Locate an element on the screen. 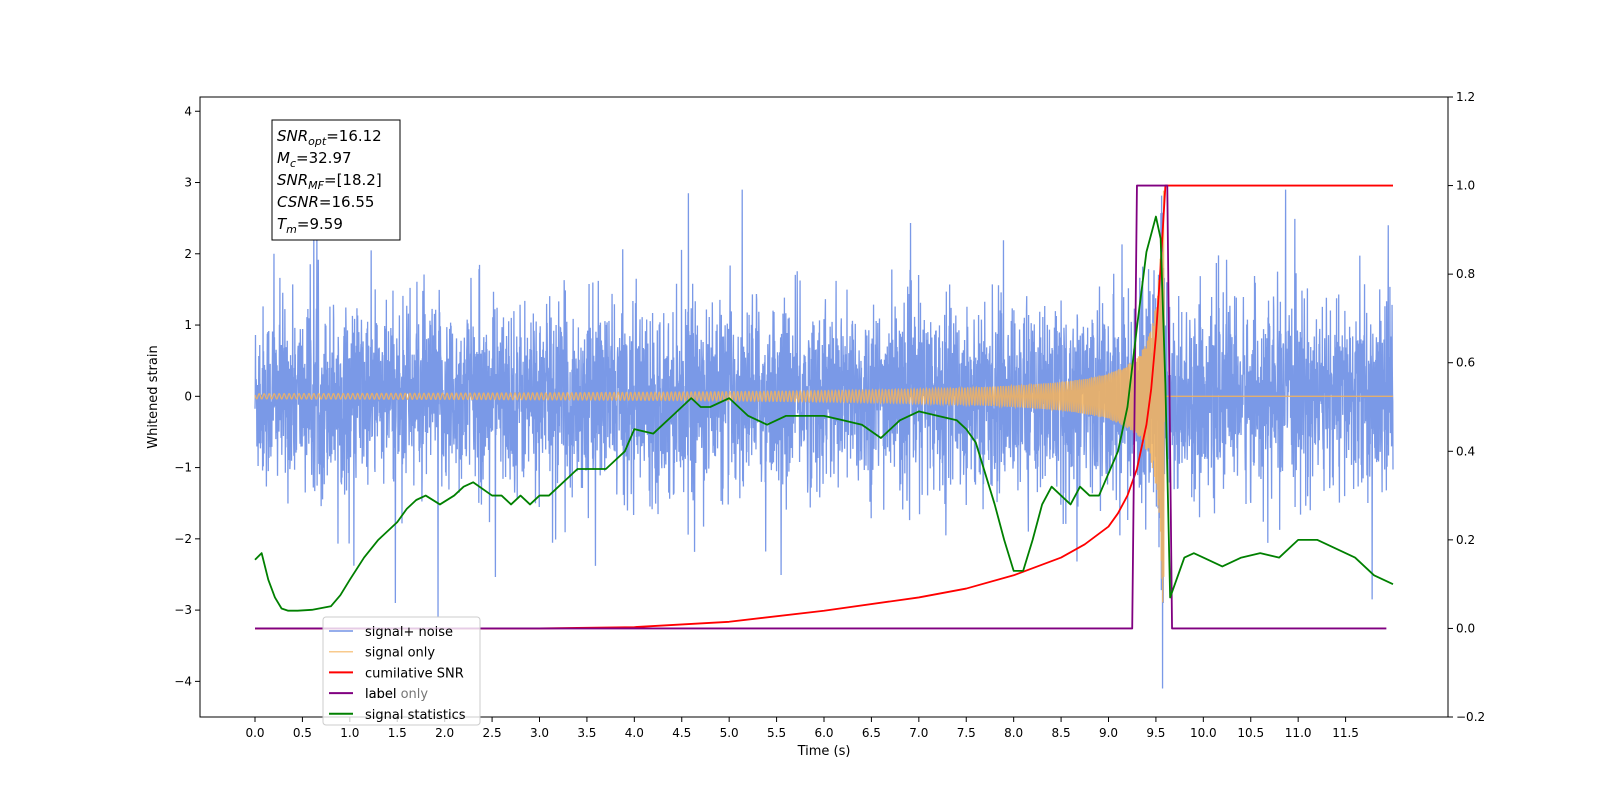 This screenshot has height=800, width=1600. y-tick-label: 0 is located at coordinates (188, 396).